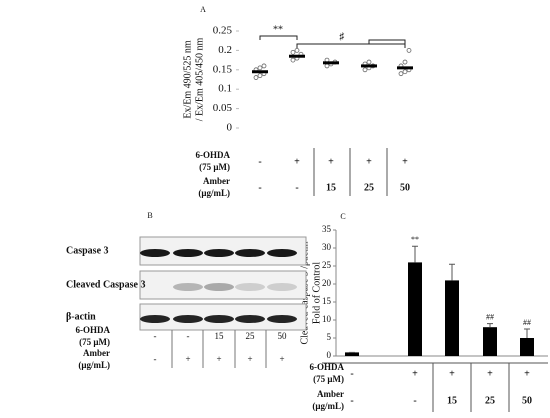  Describe the element at coordinates (327, 301) in the screenshot. I see `y-tick-label: 15` at that location.